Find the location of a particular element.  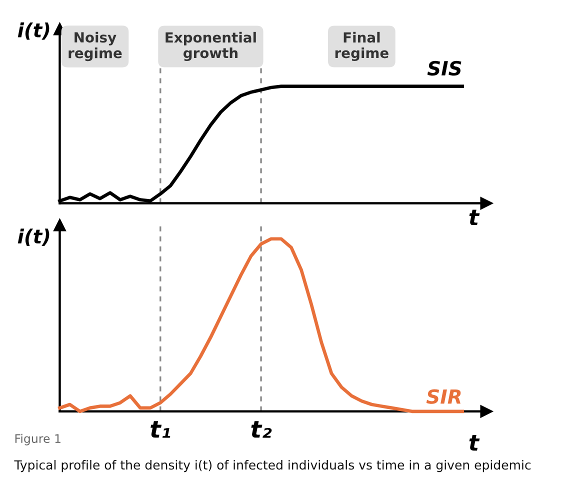

text: Final regime is located at coordinates (361, 47).